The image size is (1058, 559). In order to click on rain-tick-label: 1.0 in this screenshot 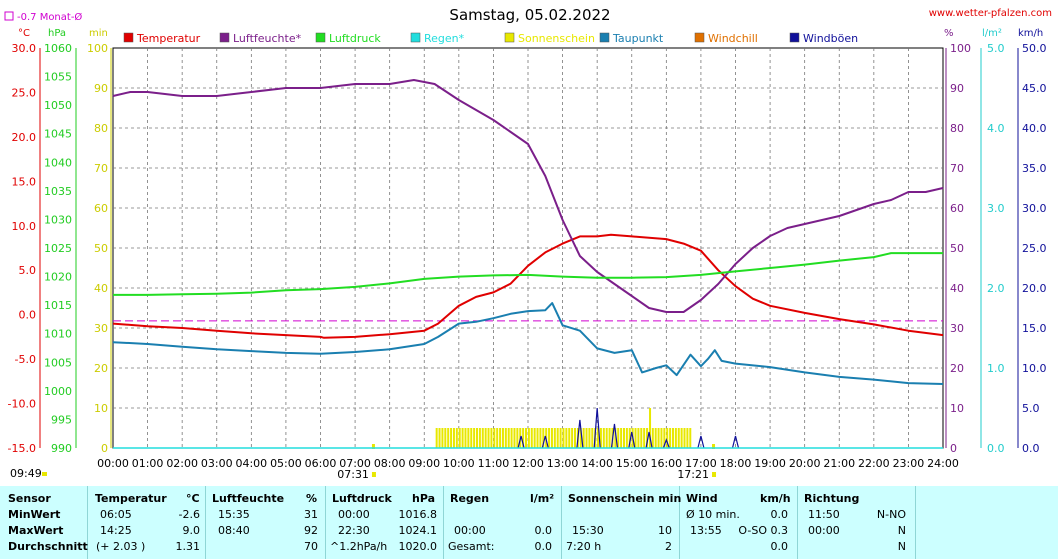, I will do `click(996, 368)`.